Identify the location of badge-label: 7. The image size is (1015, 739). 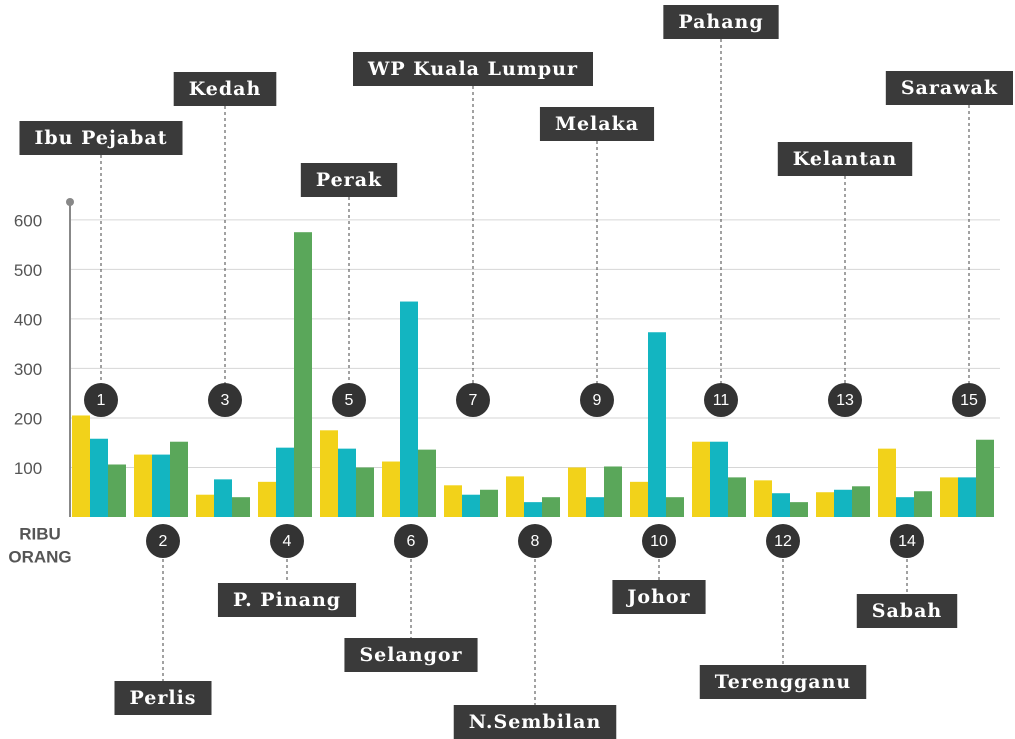
(473, 400).